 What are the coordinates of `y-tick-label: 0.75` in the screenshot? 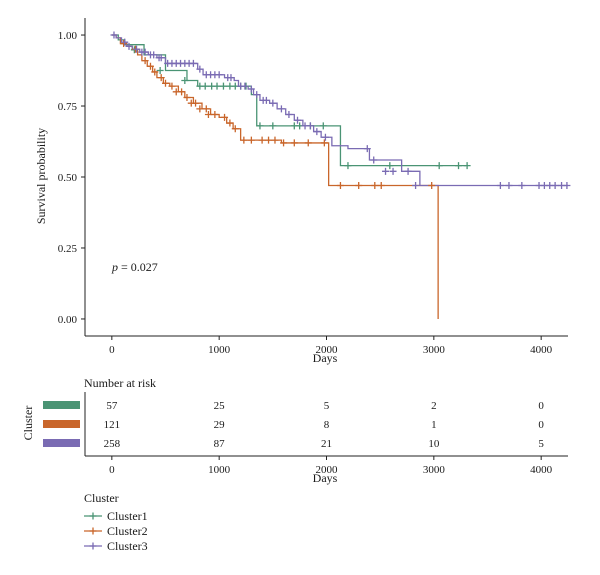 It's located at (68, 107).